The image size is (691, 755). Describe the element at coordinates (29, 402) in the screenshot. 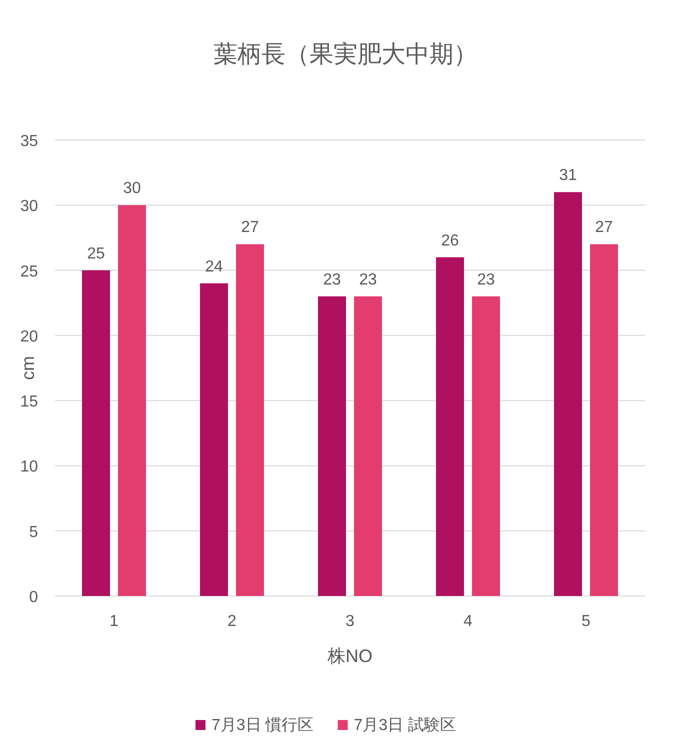

I see `y-tick-label: 15` at that location.